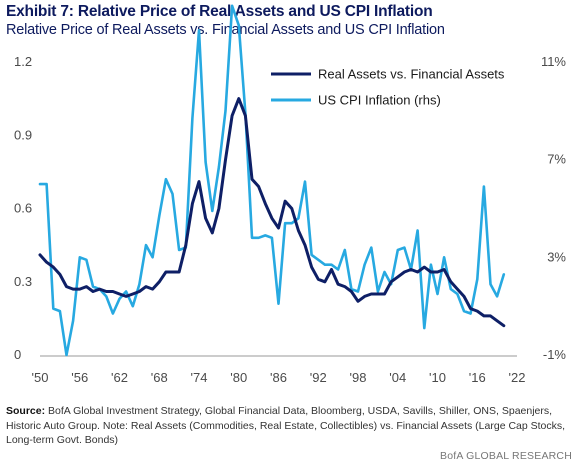  I want to click on x-tick-label: '98, so click(358, 377).